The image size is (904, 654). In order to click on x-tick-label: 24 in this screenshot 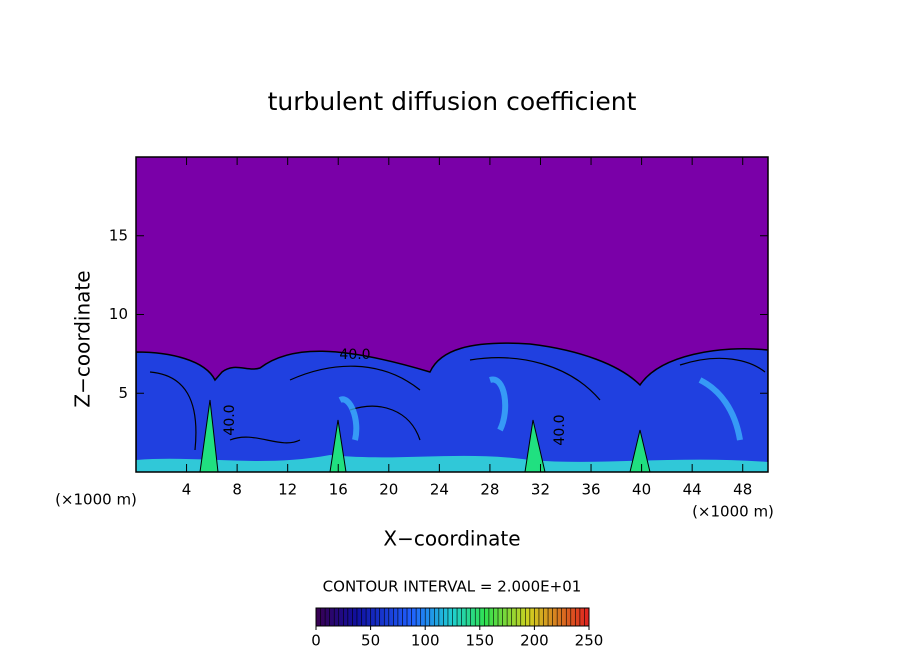, I will do `click(439, 490)`.